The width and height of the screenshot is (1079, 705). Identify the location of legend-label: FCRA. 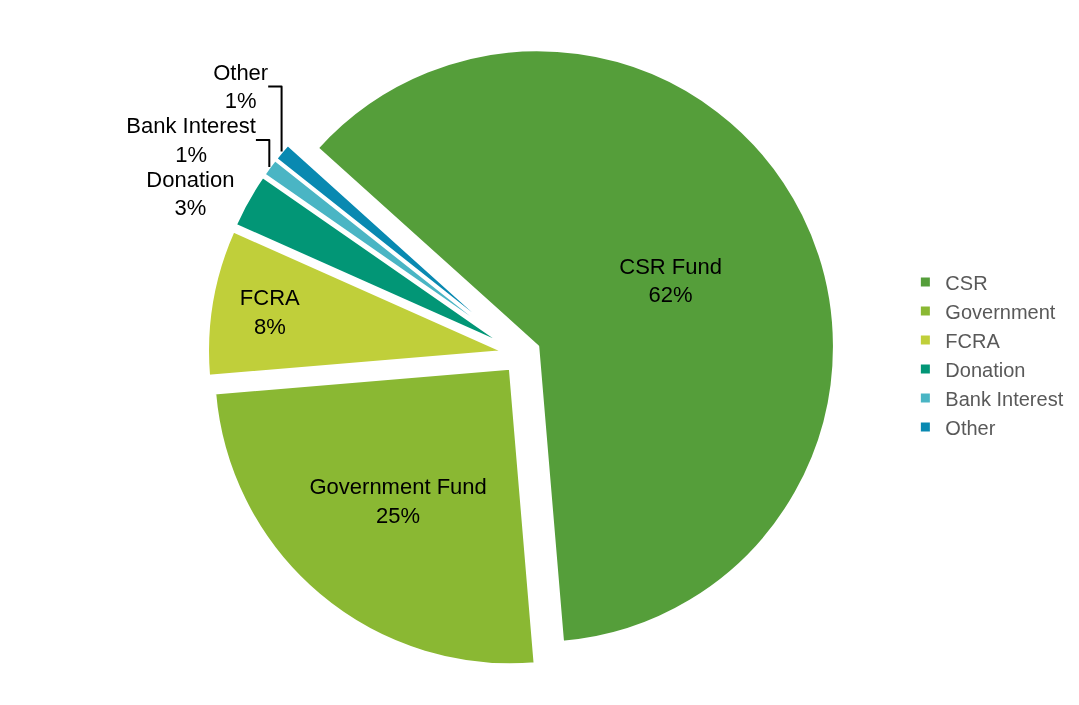
(973, 340).